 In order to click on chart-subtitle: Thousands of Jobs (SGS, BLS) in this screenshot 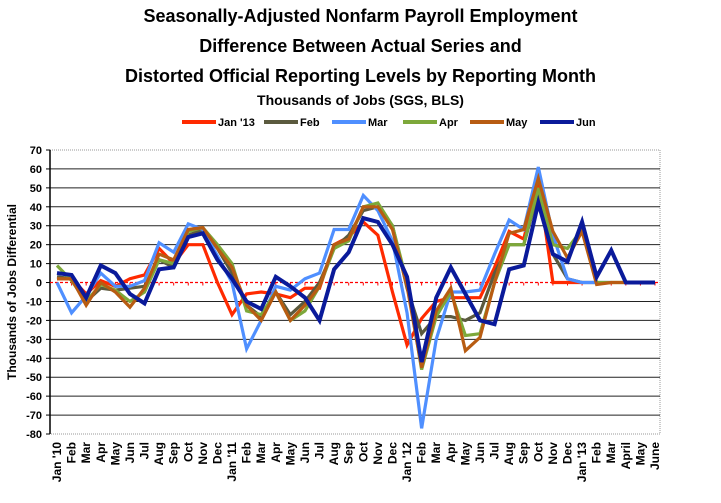, I will do `click(360, 100)`.